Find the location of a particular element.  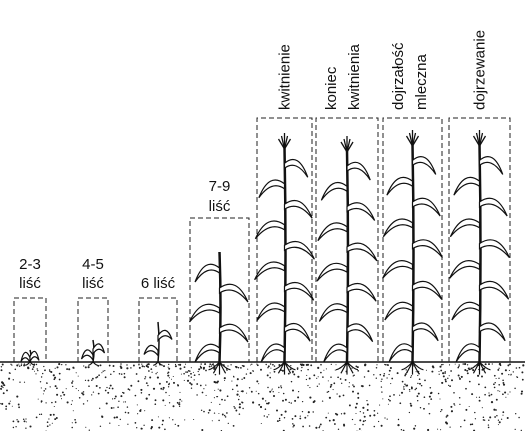

stage-box is located at coordinates (30, 329).